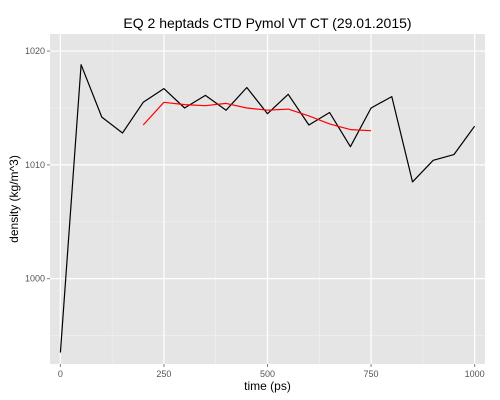 The height and width of the screenshot is (400, 500). What do you see at coordinates (267, 374) in the screenshot?
I see `x-tick-label: 500` at bounding box center [267, 374].